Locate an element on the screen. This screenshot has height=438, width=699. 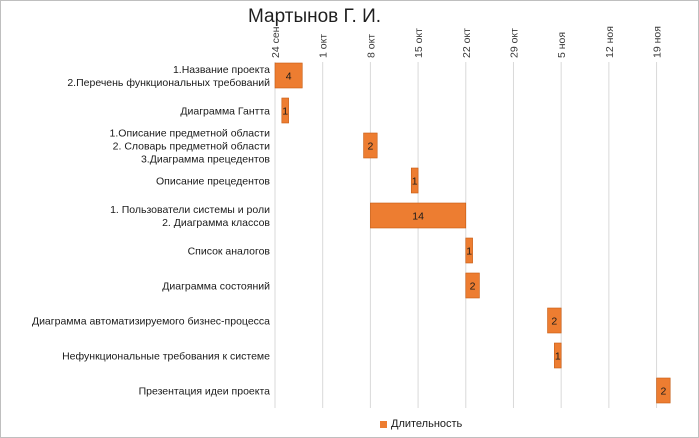
x-tick-label: 24 сен is located at coordinates (276, 42).